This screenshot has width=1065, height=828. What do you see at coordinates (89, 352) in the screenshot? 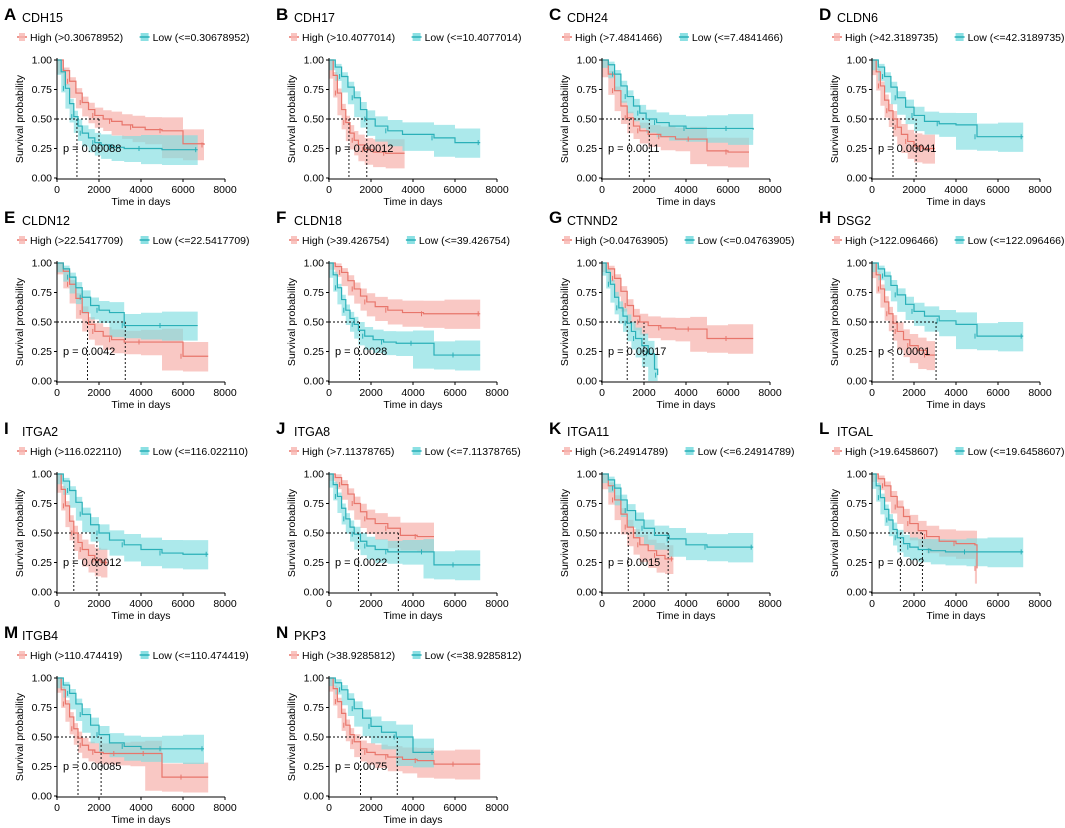
I see `p-value: p = 0.0042` at bounding box center [89, 352].